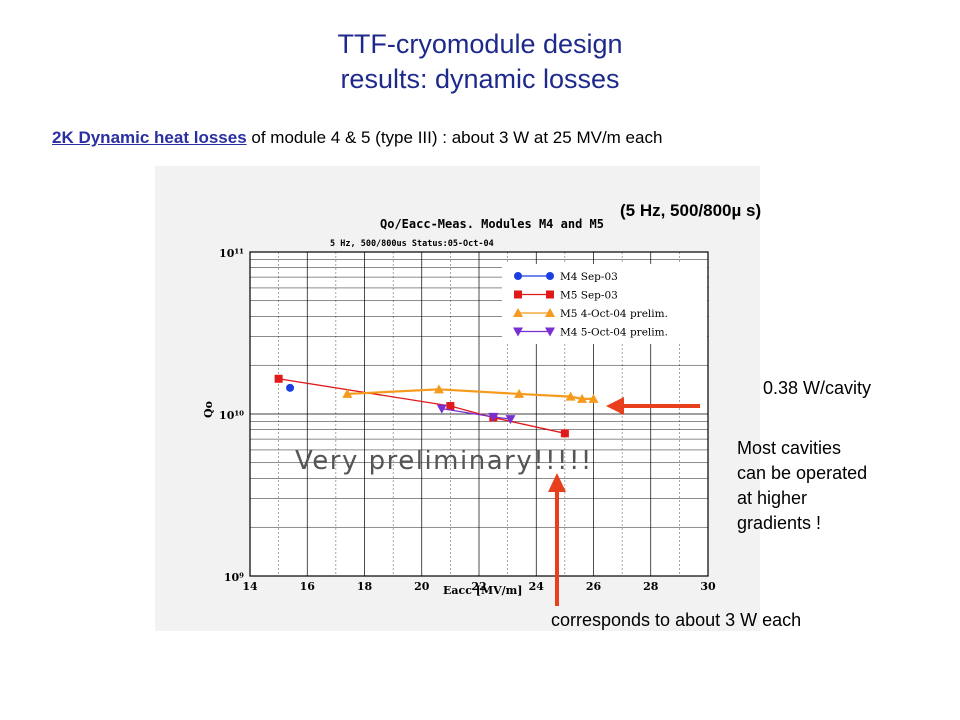 The image size is (960, 720). What do you see at coordinates (234, 577) in the screenshot?
I see `y-tick-label: 10⁹` at bounding box center [234, 577].